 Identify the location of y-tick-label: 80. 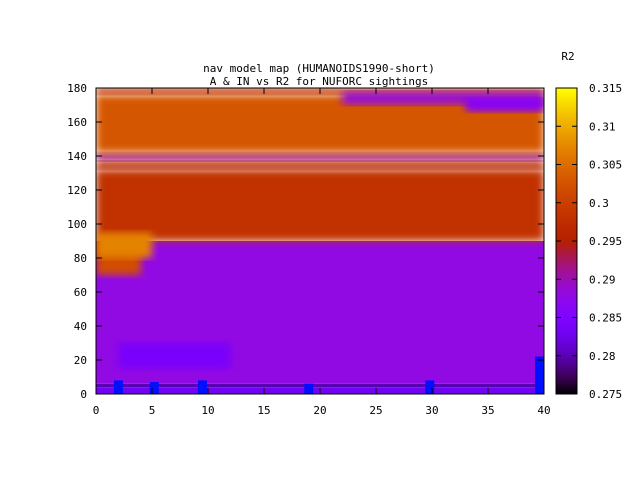
(80, 258).